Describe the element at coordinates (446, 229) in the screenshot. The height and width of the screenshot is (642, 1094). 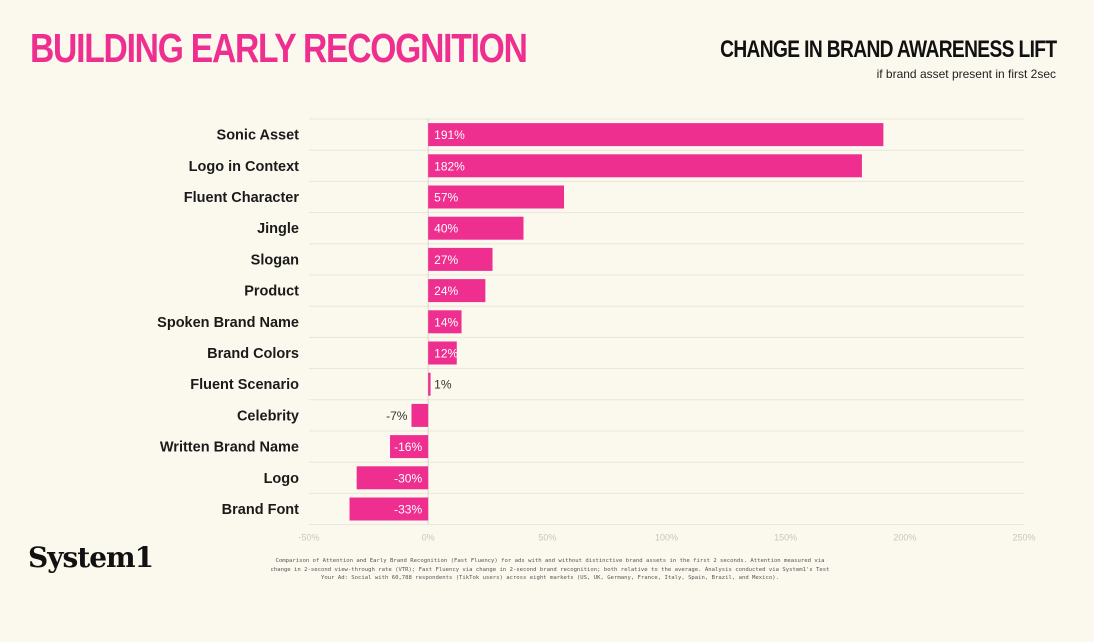
I see `data-label: 40%` at that location.